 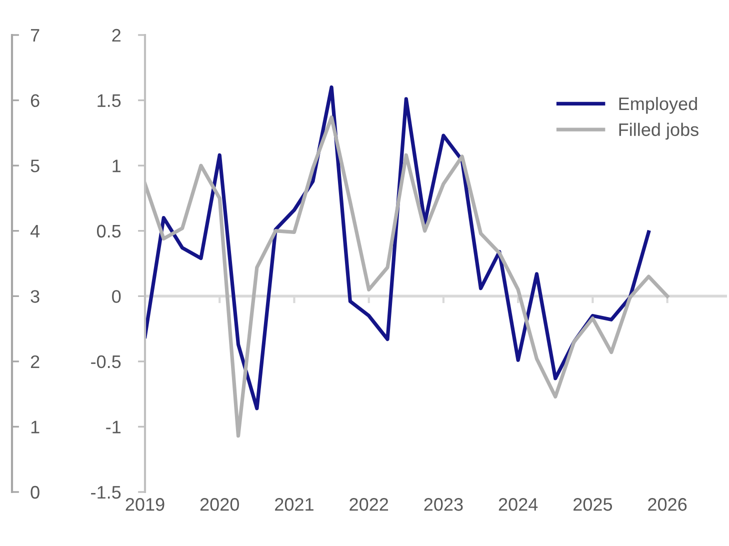 I want to click on x-tick-label: 2024, so click(x=518, y=504).